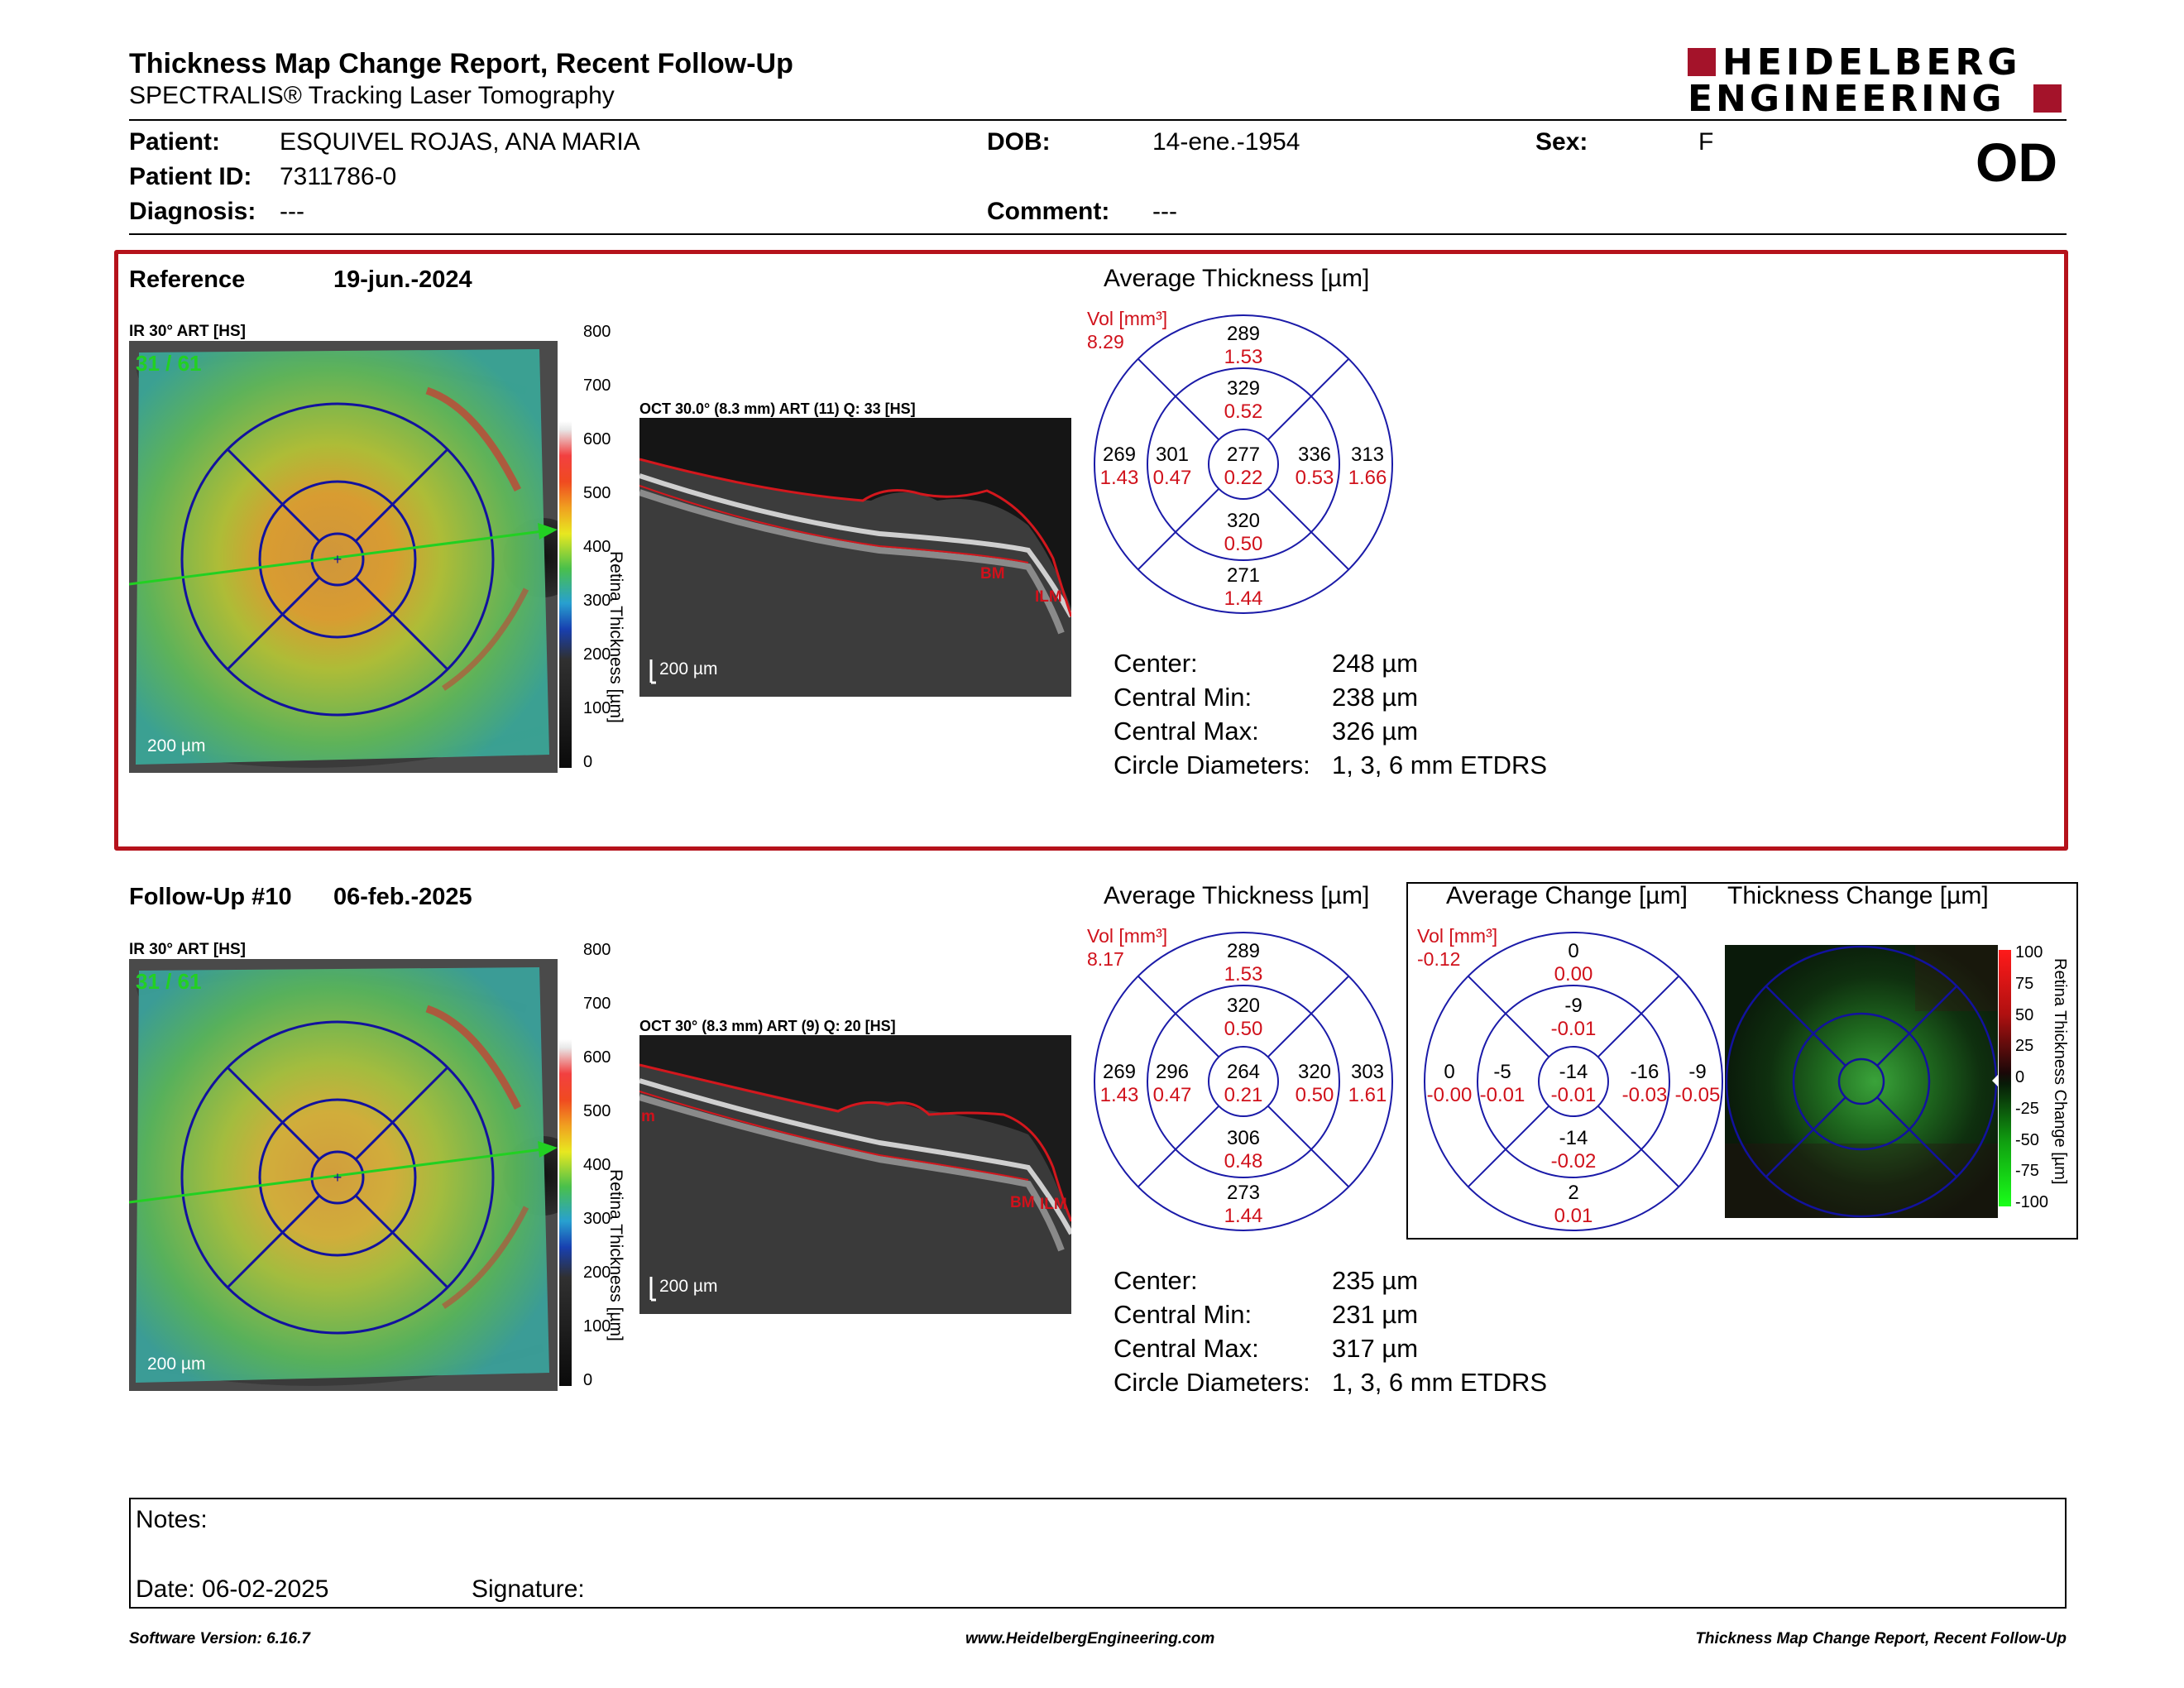 Image resolution: width=2184 pixels, height=1688 pixels. Describe the element at coordinates (1243, 334) in the screenshot. I see `etdrs-out-s-thickness: 289` at that location.